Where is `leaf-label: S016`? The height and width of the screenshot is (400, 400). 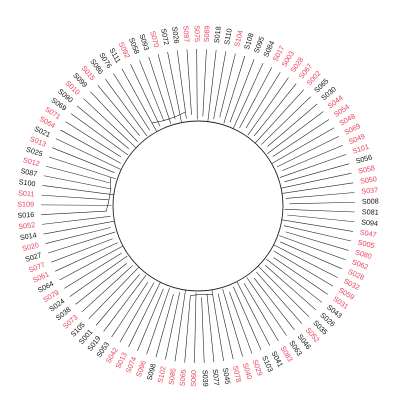
leaf-label: S016 is located at coordinates (25, 215).